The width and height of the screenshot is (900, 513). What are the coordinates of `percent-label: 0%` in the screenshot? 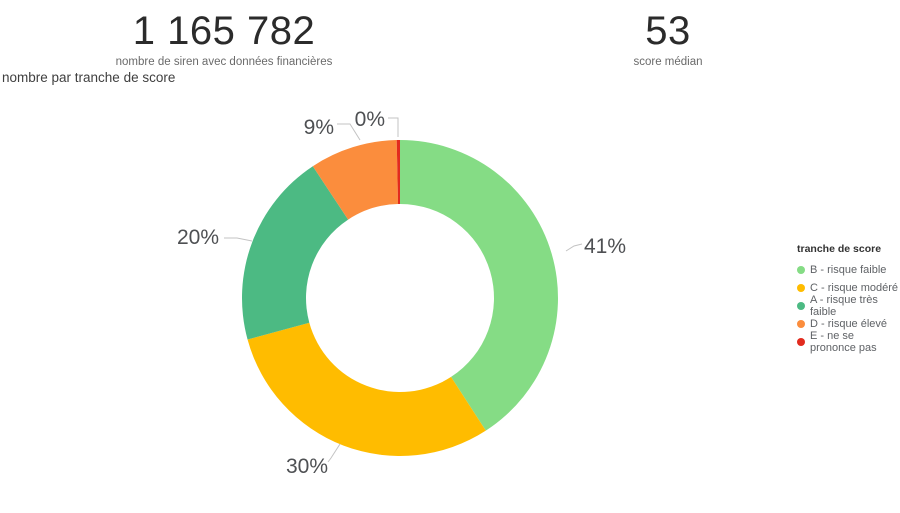 It's located at (370, 119).